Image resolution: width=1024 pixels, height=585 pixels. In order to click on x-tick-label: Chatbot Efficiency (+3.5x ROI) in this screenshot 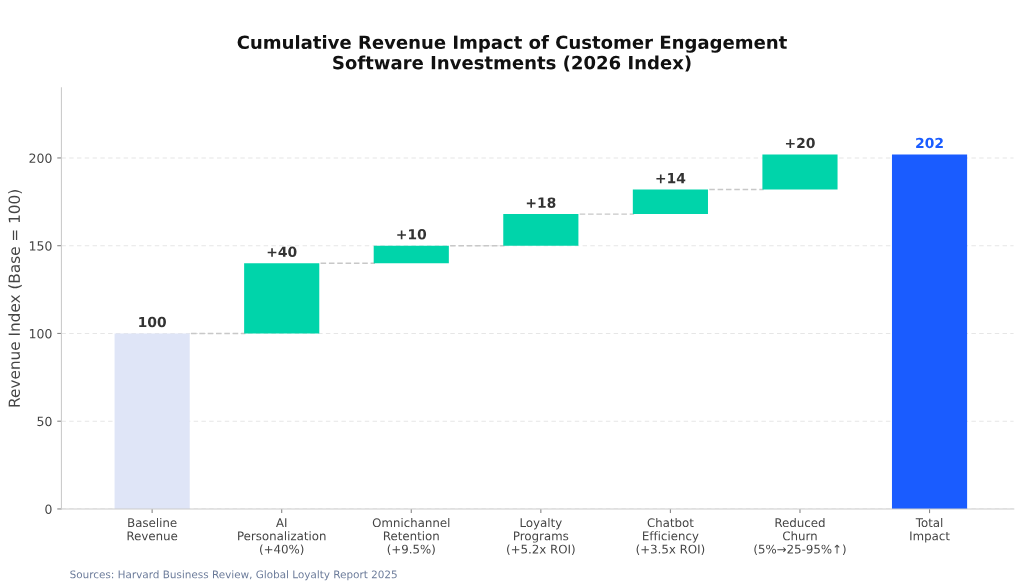, I will do `click(670, 536)`.